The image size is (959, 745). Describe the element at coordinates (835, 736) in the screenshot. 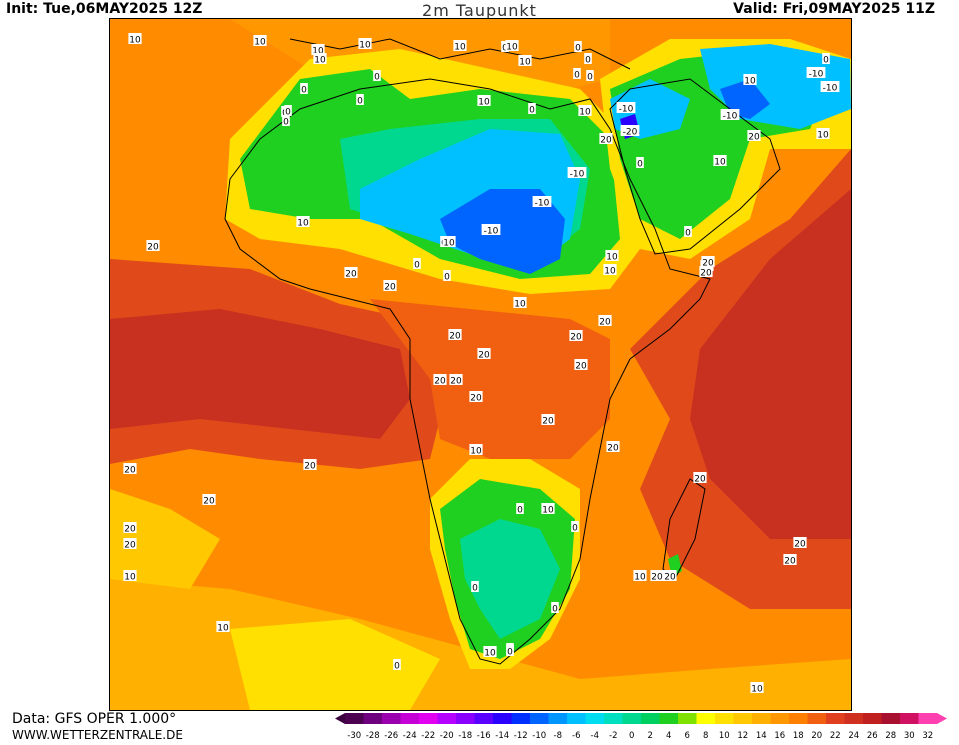

I see `legend-tick-label: 22` at that location.